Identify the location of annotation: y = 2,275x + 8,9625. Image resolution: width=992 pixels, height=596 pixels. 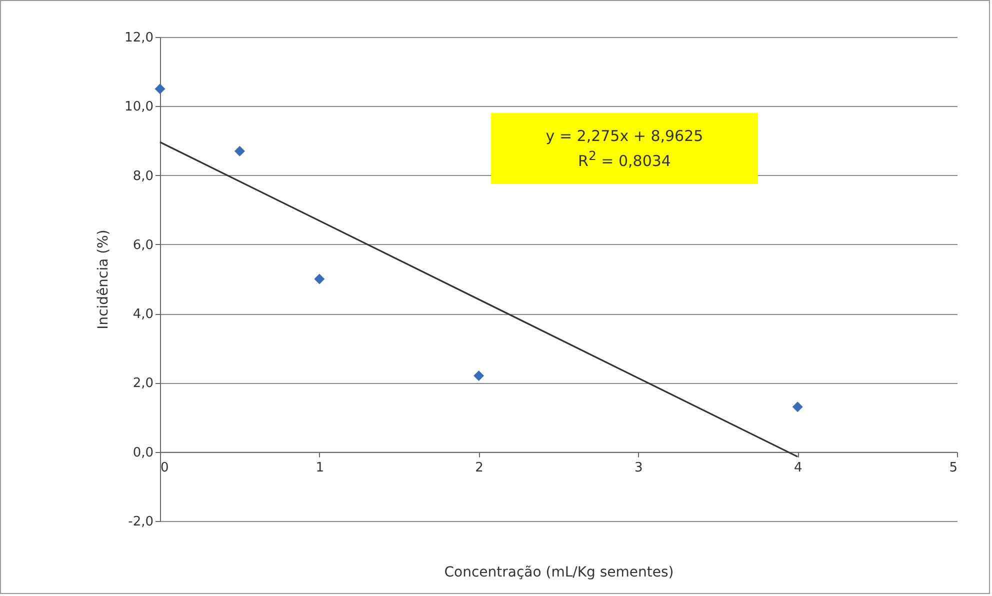
(624, 136).